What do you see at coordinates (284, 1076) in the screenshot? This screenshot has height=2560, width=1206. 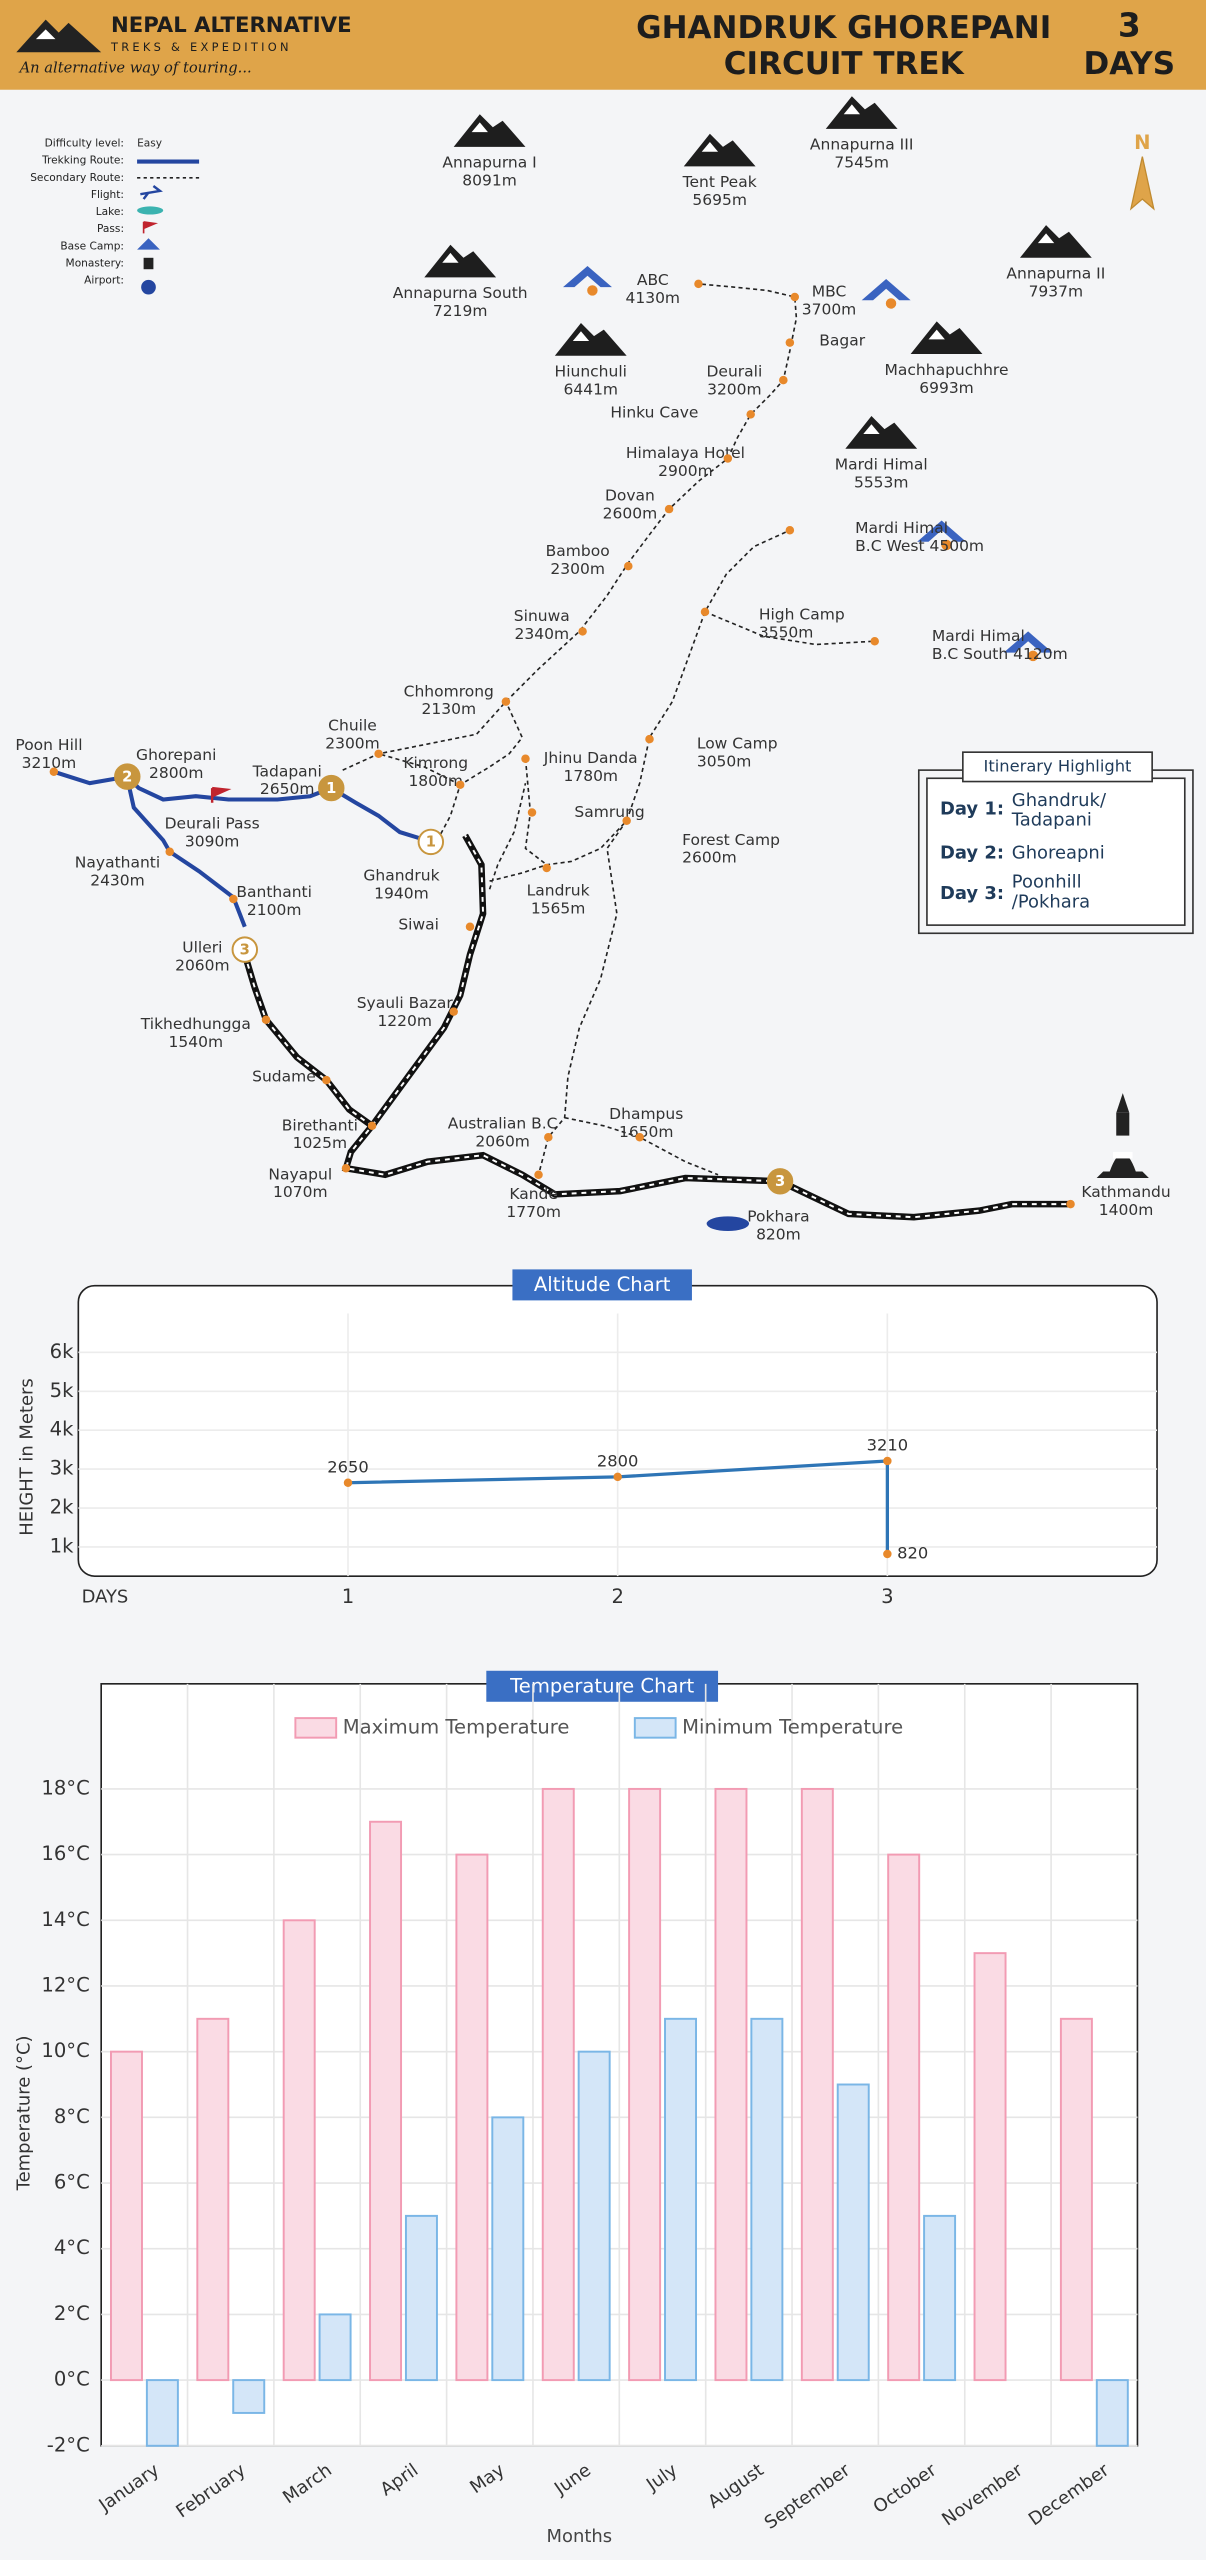 I see `place-name: Sudame` at bounding box center [284, 1076].